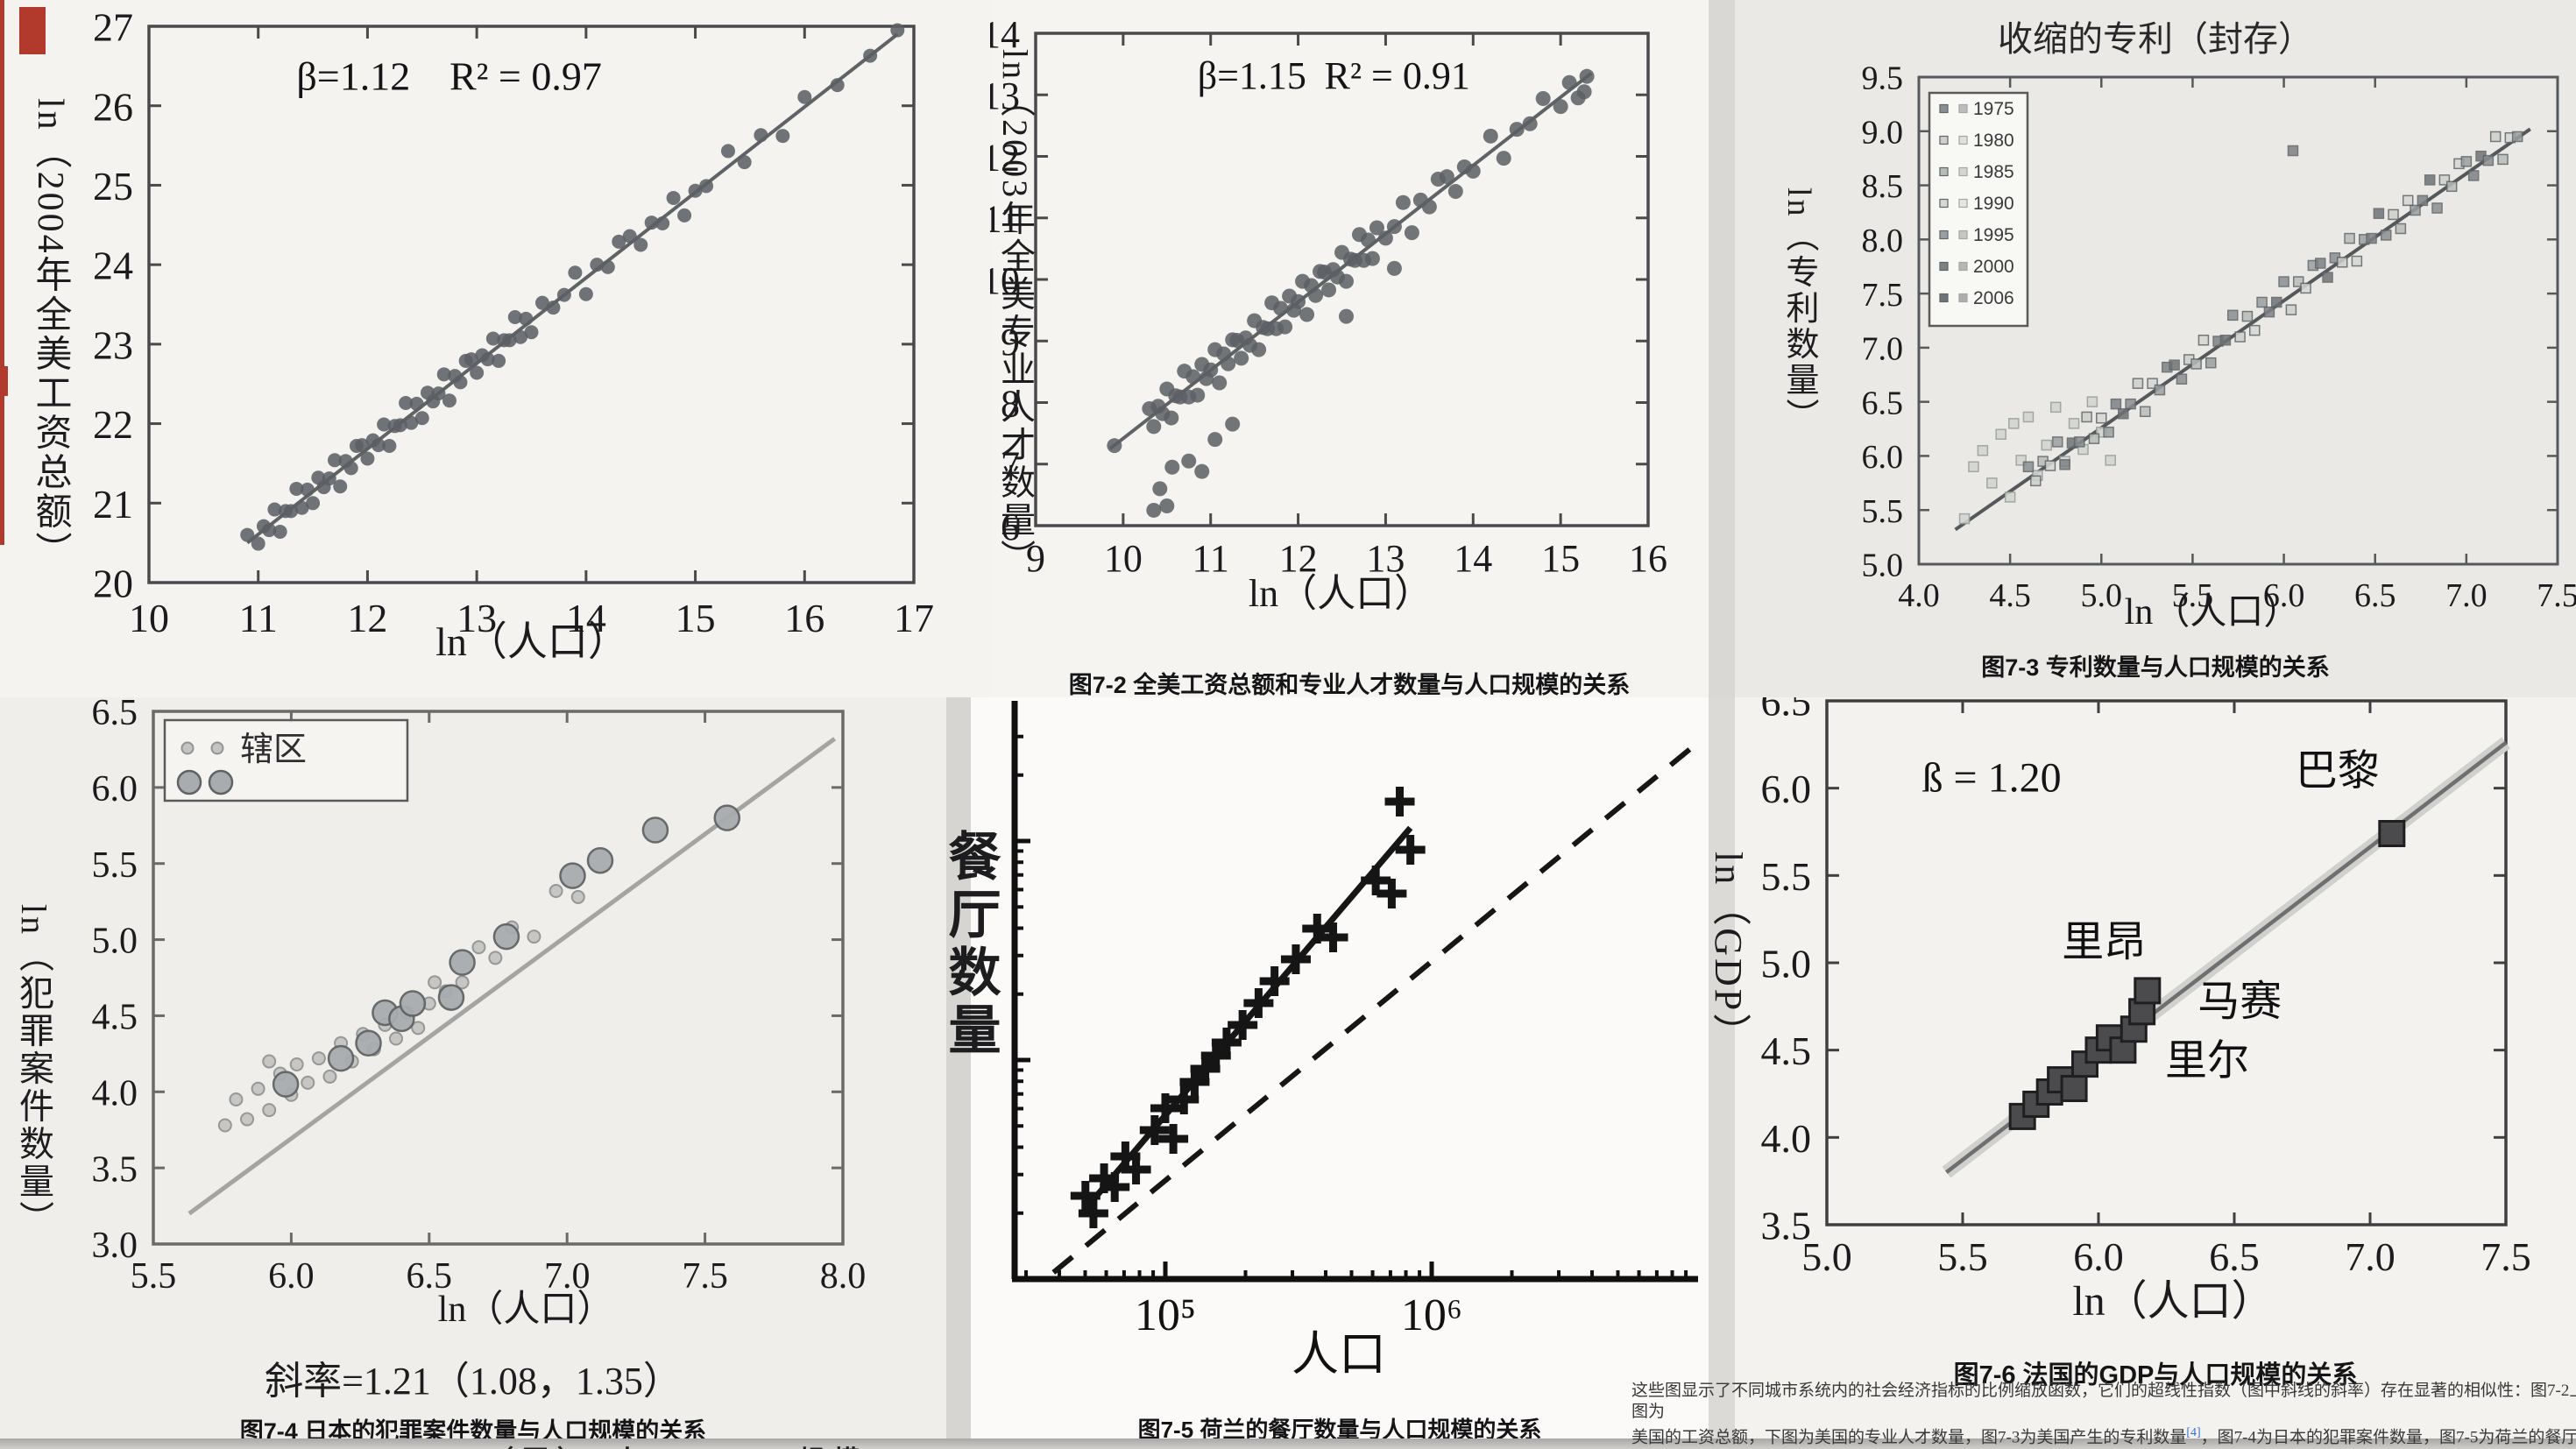 Image resolution: width=2576 pixels, height=1449 pixels. Describe the element at coordinates (1010, 465) in the screenshot. I see `svg-text: 7` at that location.